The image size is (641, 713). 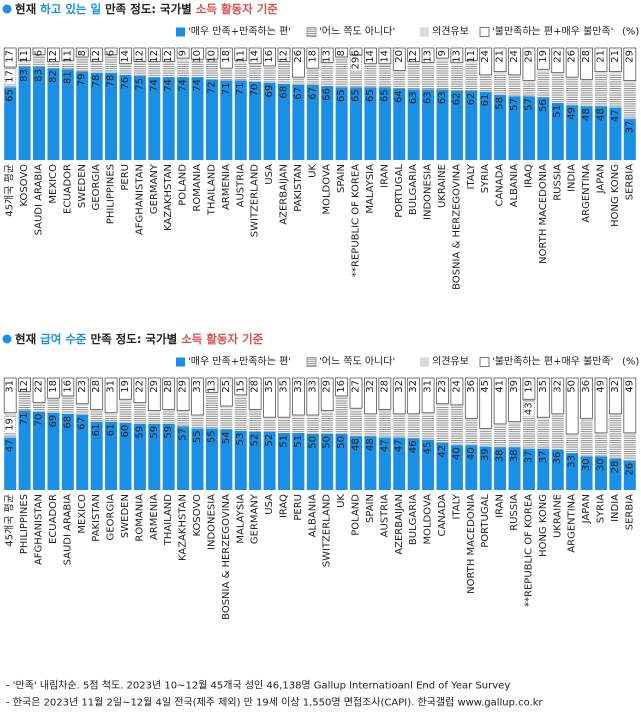 What do you see at coordinates (629, 56) in the screenshot?
I see `value-label: 29` at bounding box center [629, 56].